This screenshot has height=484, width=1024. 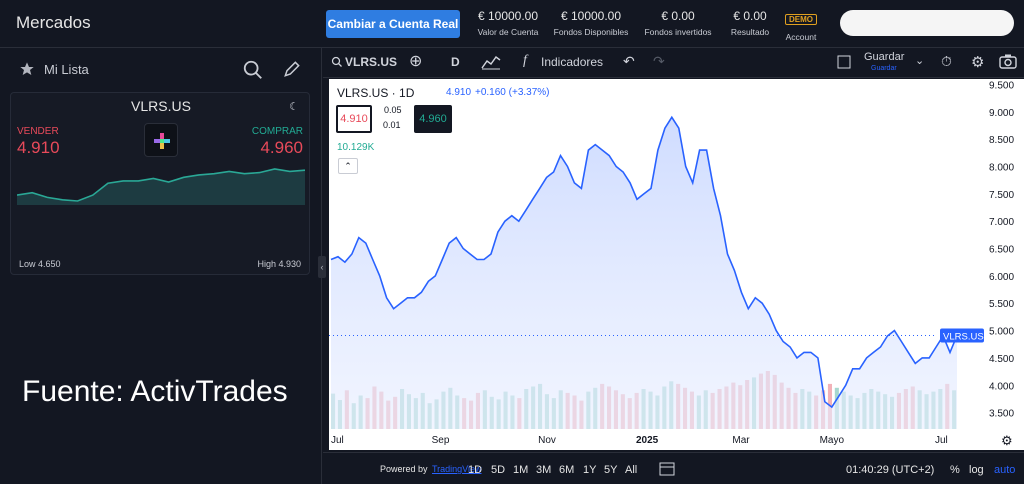 I want to click on high-value: High 4.930, so click(x=279, y=264).